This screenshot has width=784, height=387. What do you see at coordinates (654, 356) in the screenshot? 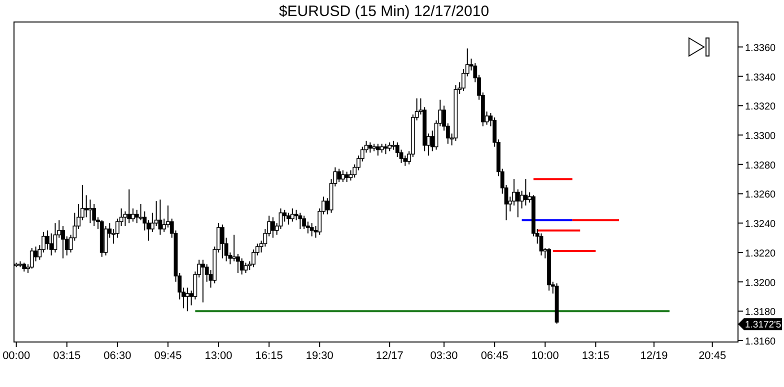
I see `x-tick-label: 12/19` at bounding box center [654, 356].